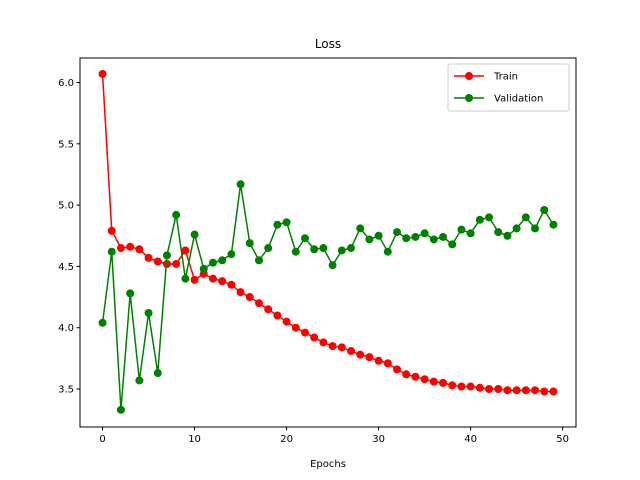 This screenshot has height=480, width=640. Describe the element at coordinates (562, 439) in the screenshot. I see `x-tick-label: 50` at that location.